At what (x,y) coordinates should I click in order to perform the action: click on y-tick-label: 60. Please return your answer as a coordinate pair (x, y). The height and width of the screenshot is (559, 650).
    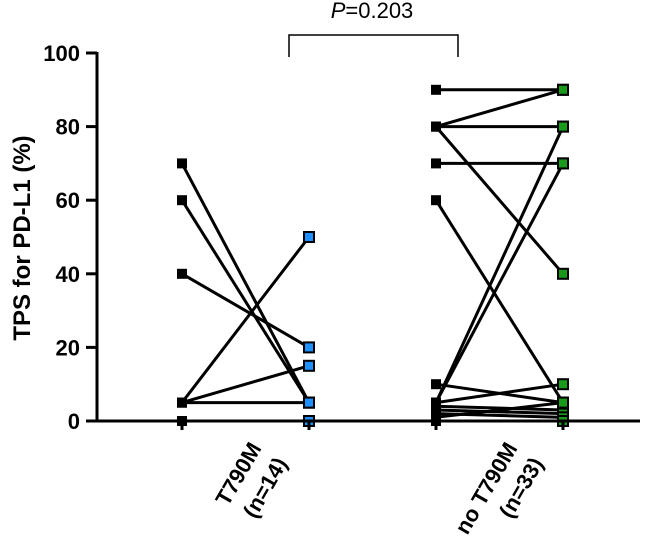
    Looking at the image, I should click on (68, 200).